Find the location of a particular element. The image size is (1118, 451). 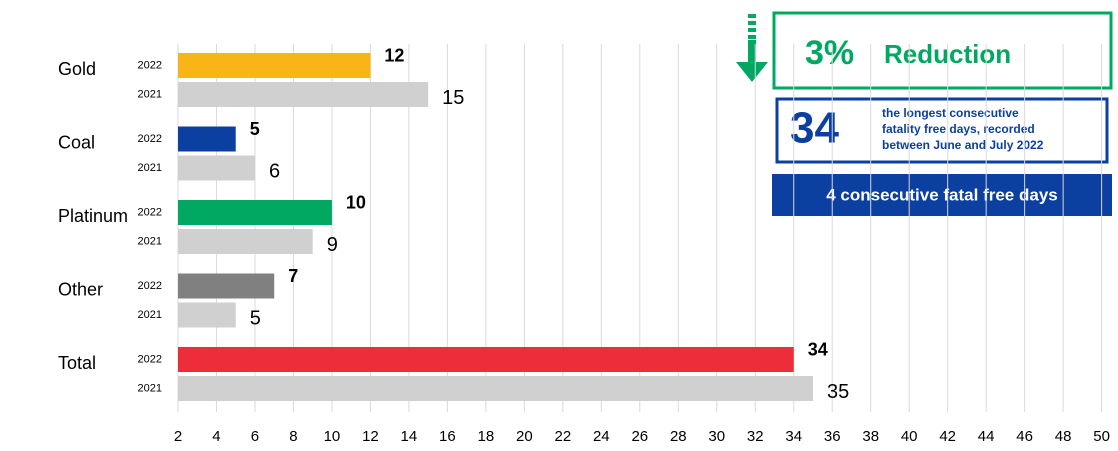

x-tick-label: 34 is located at coordinates (793, 436).